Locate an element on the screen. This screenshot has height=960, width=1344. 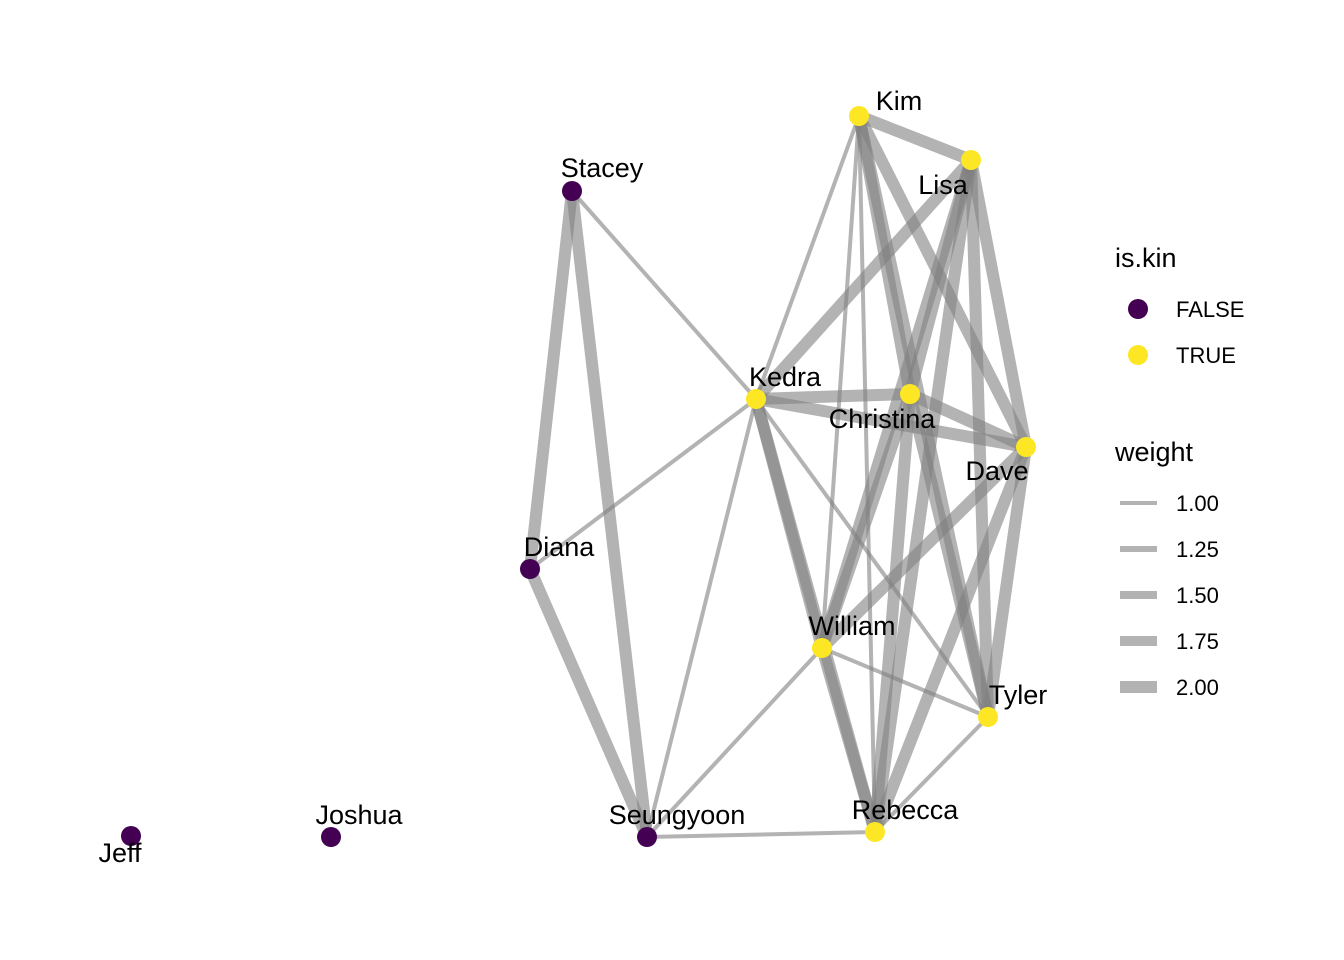
edge-stacey-seungyoon is located at coordinates (609, 514).